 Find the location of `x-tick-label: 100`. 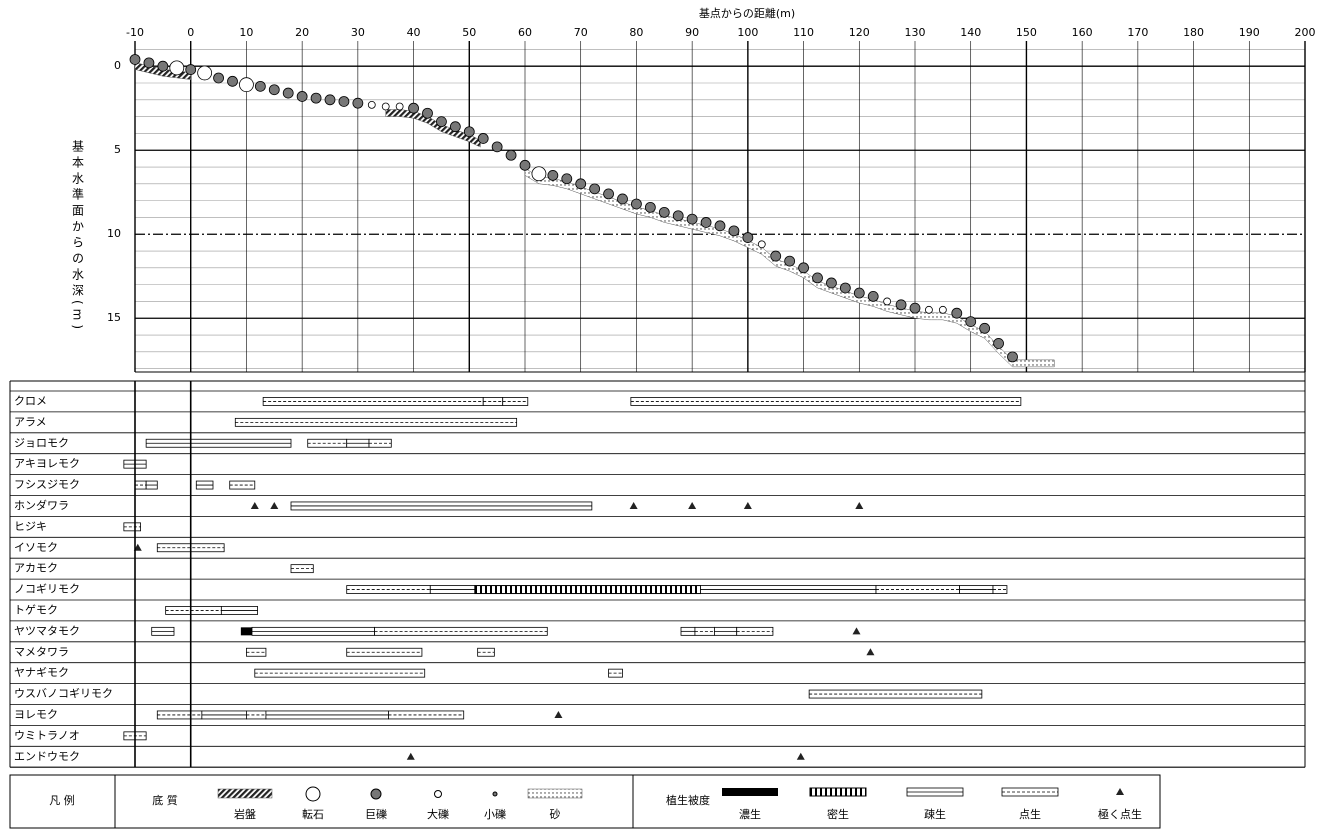

x-tick-label: 100 is located at coordinates (747, 32).